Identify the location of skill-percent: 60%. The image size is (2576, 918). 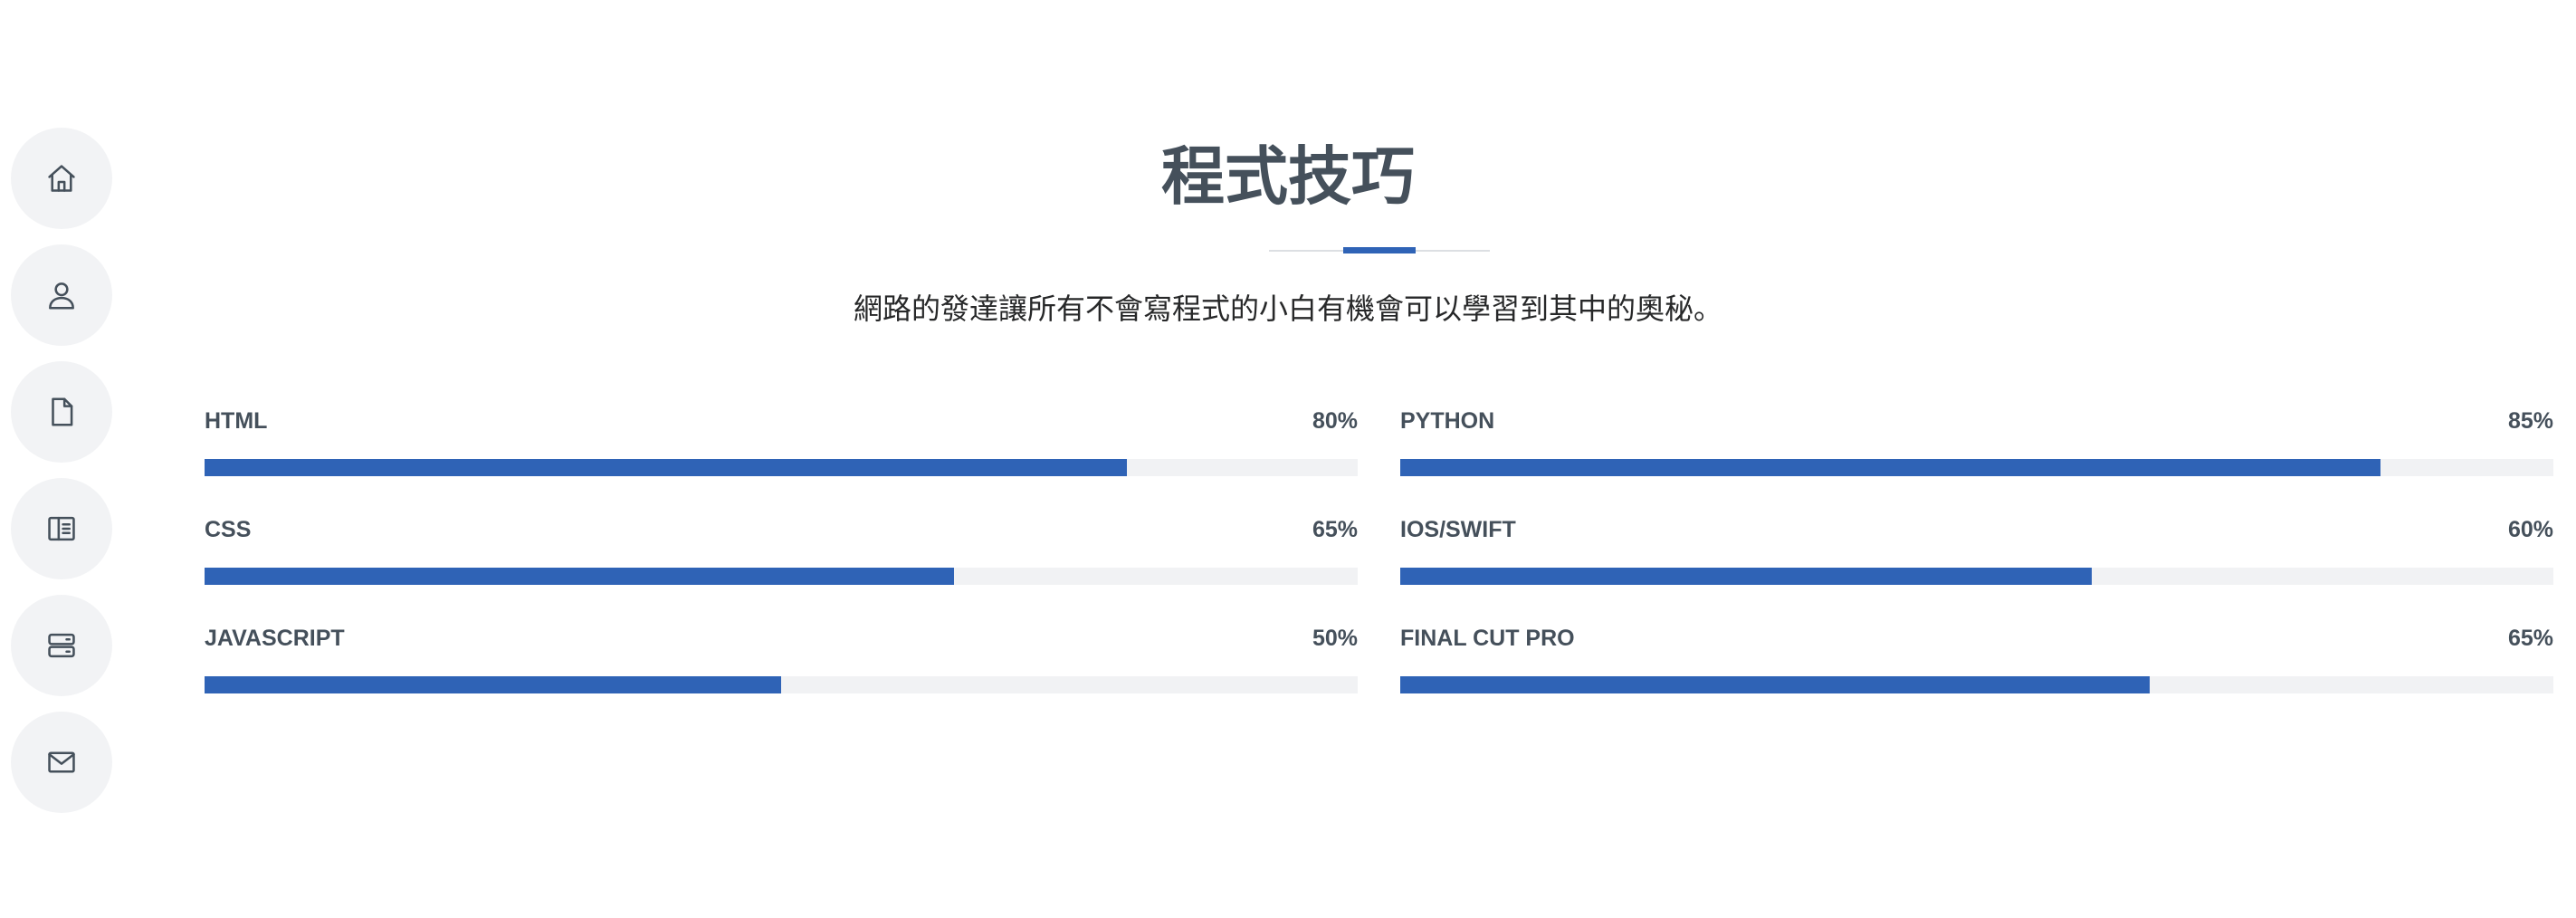
(2530, 529).